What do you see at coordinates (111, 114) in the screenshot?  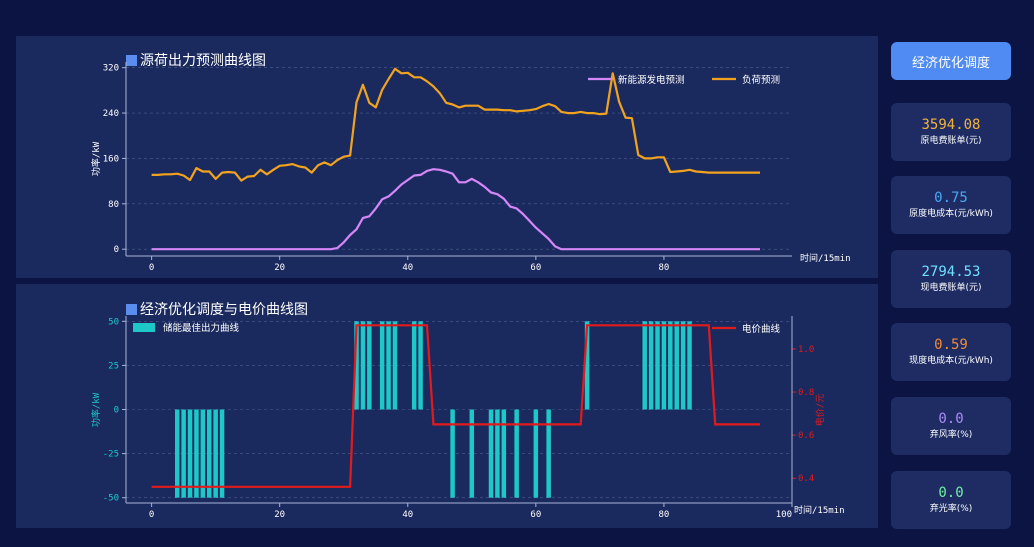 I see `y-tick-label: 240` at bounding box center [111, 114].